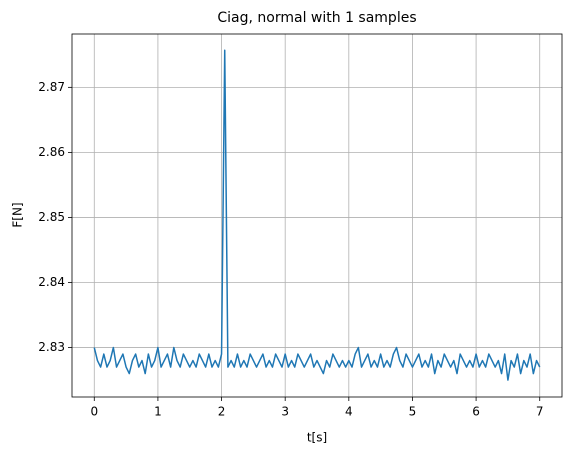 The height and width of the screenshot is (455, 576). Describe the element at coordinates (476, 412) in the screenshot. I see `x-tick-label: 6` at that location.